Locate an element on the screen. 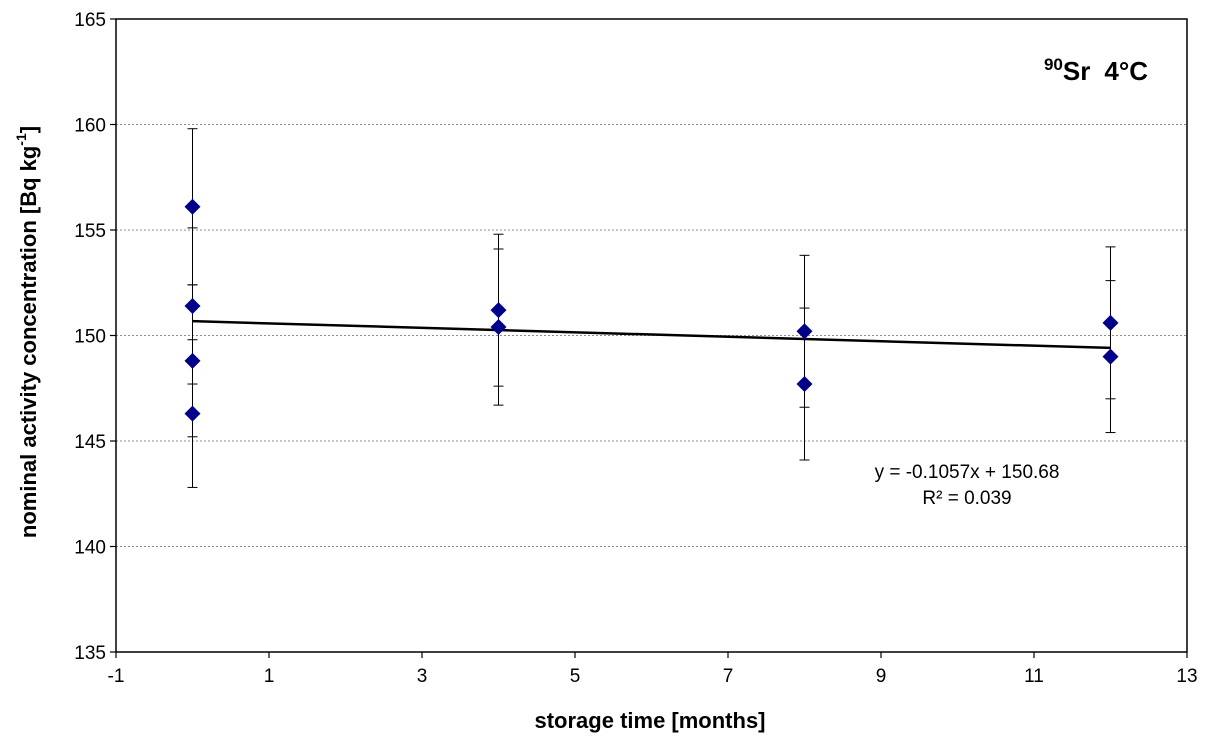 Image resolution: width=1212 pixels, height=740 pixels. y-tick-label: 135 is located at coordinates (90, 653).